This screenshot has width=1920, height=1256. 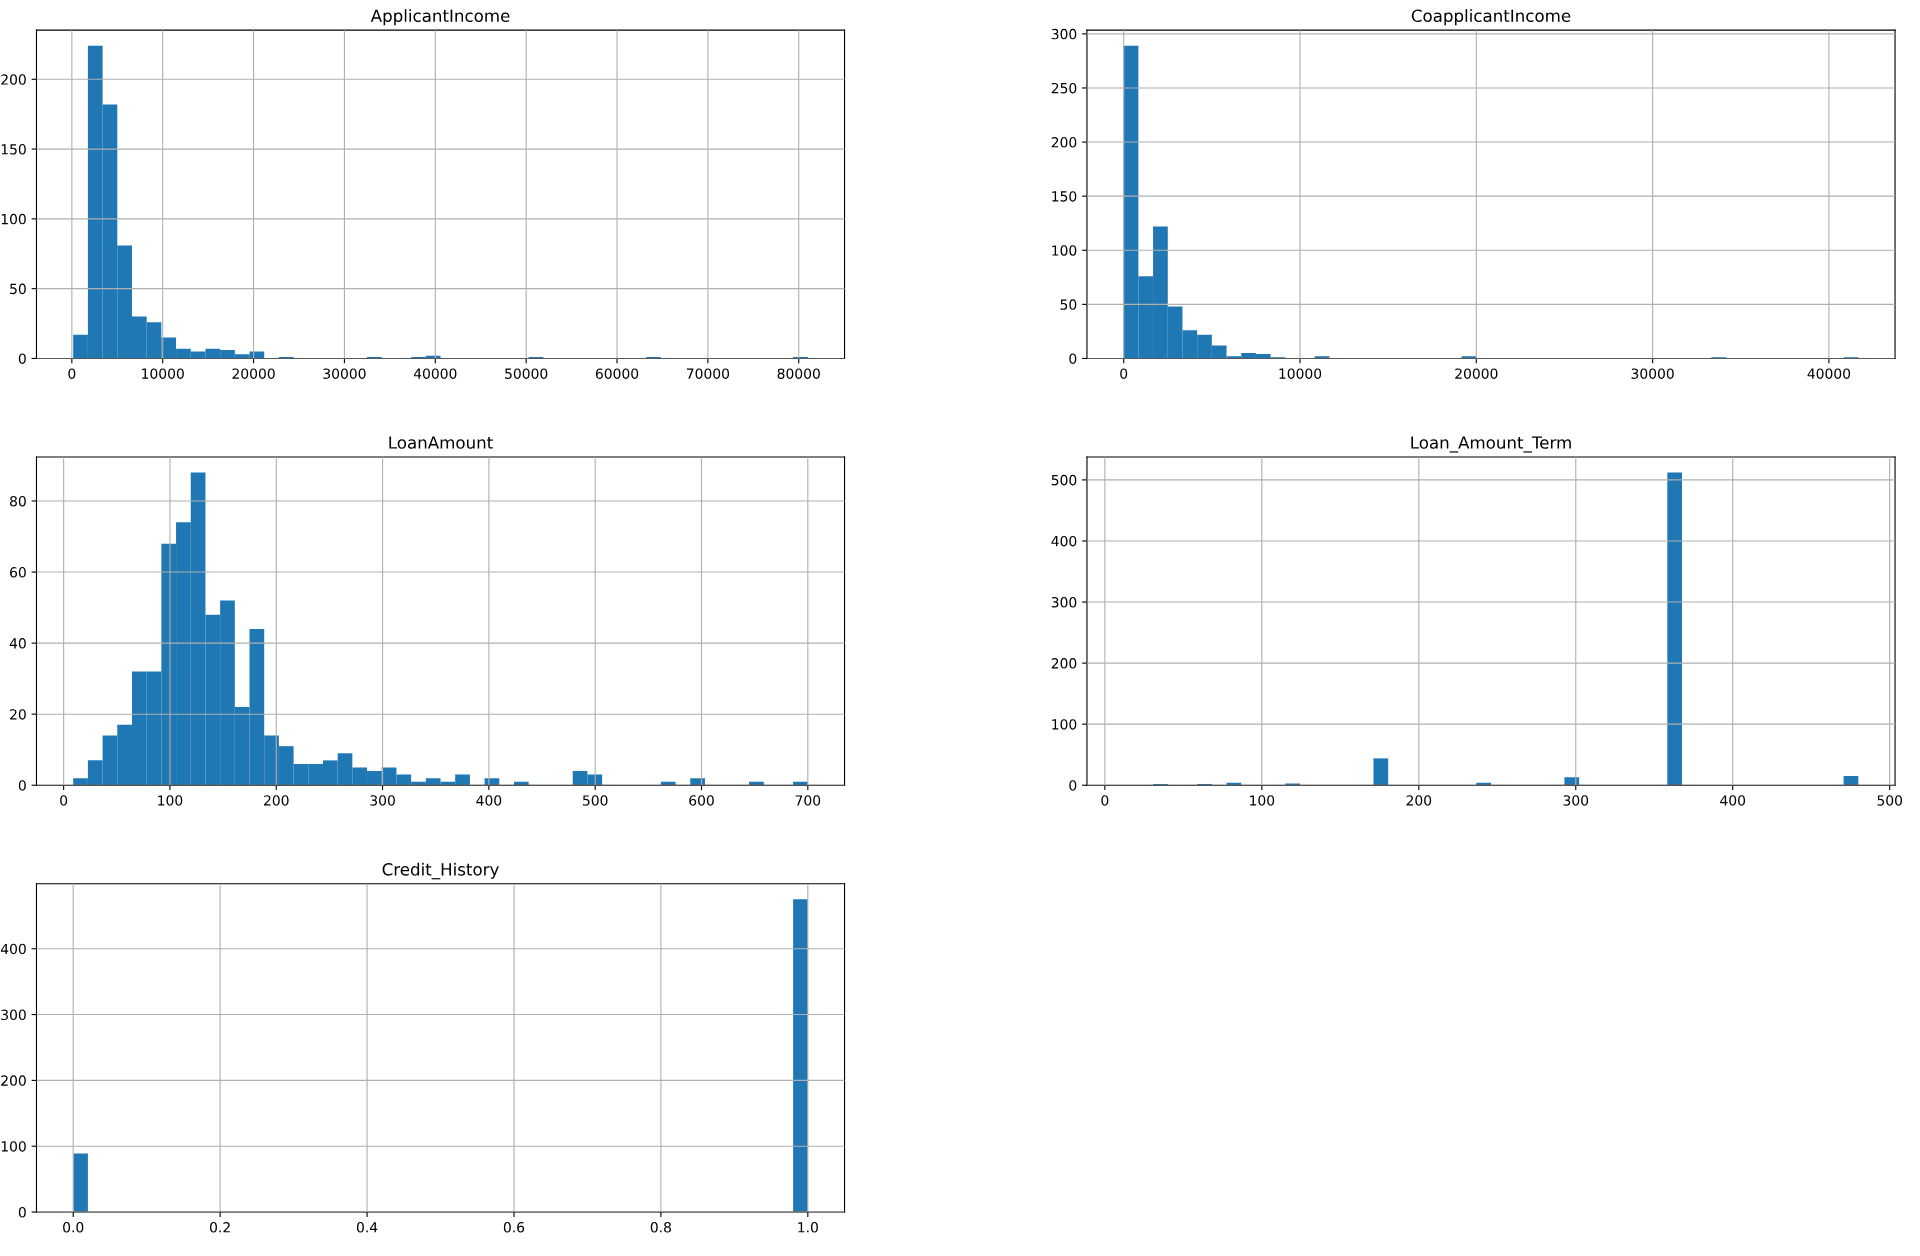 I want to click on x-tick-label: 70000, so click(x=708, y=373).